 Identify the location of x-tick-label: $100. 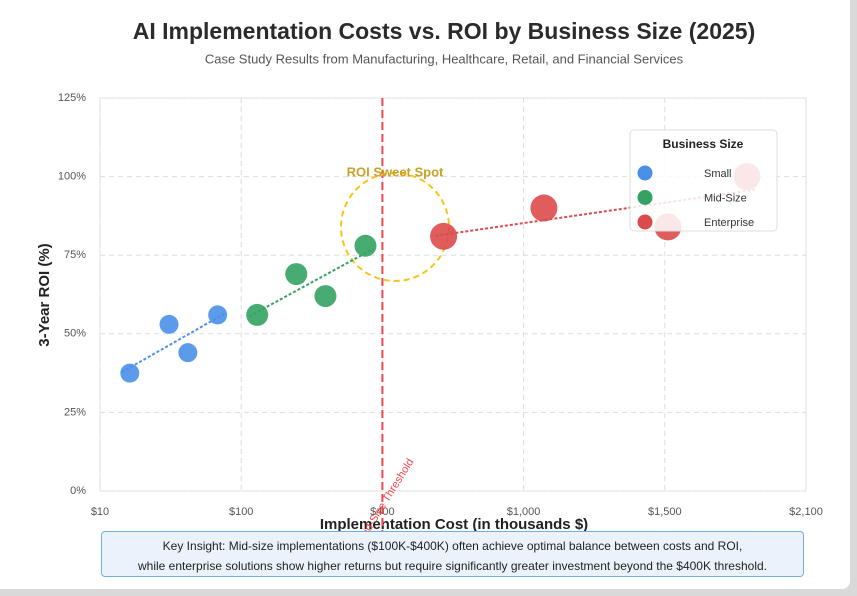
(241, 512).